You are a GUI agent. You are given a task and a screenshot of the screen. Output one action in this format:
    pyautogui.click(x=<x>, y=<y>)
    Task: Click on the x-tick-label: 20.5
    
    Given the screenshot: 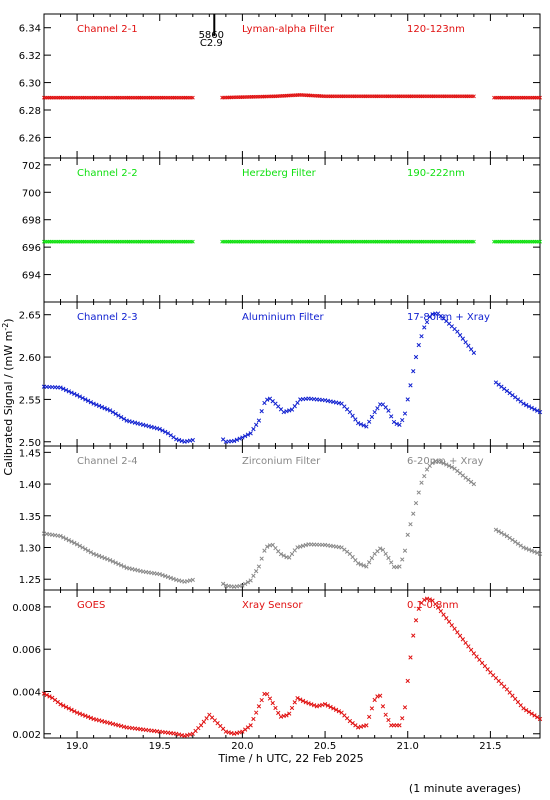 What is the action you would take?
    pyautogui.click(x=325, y=746)
    